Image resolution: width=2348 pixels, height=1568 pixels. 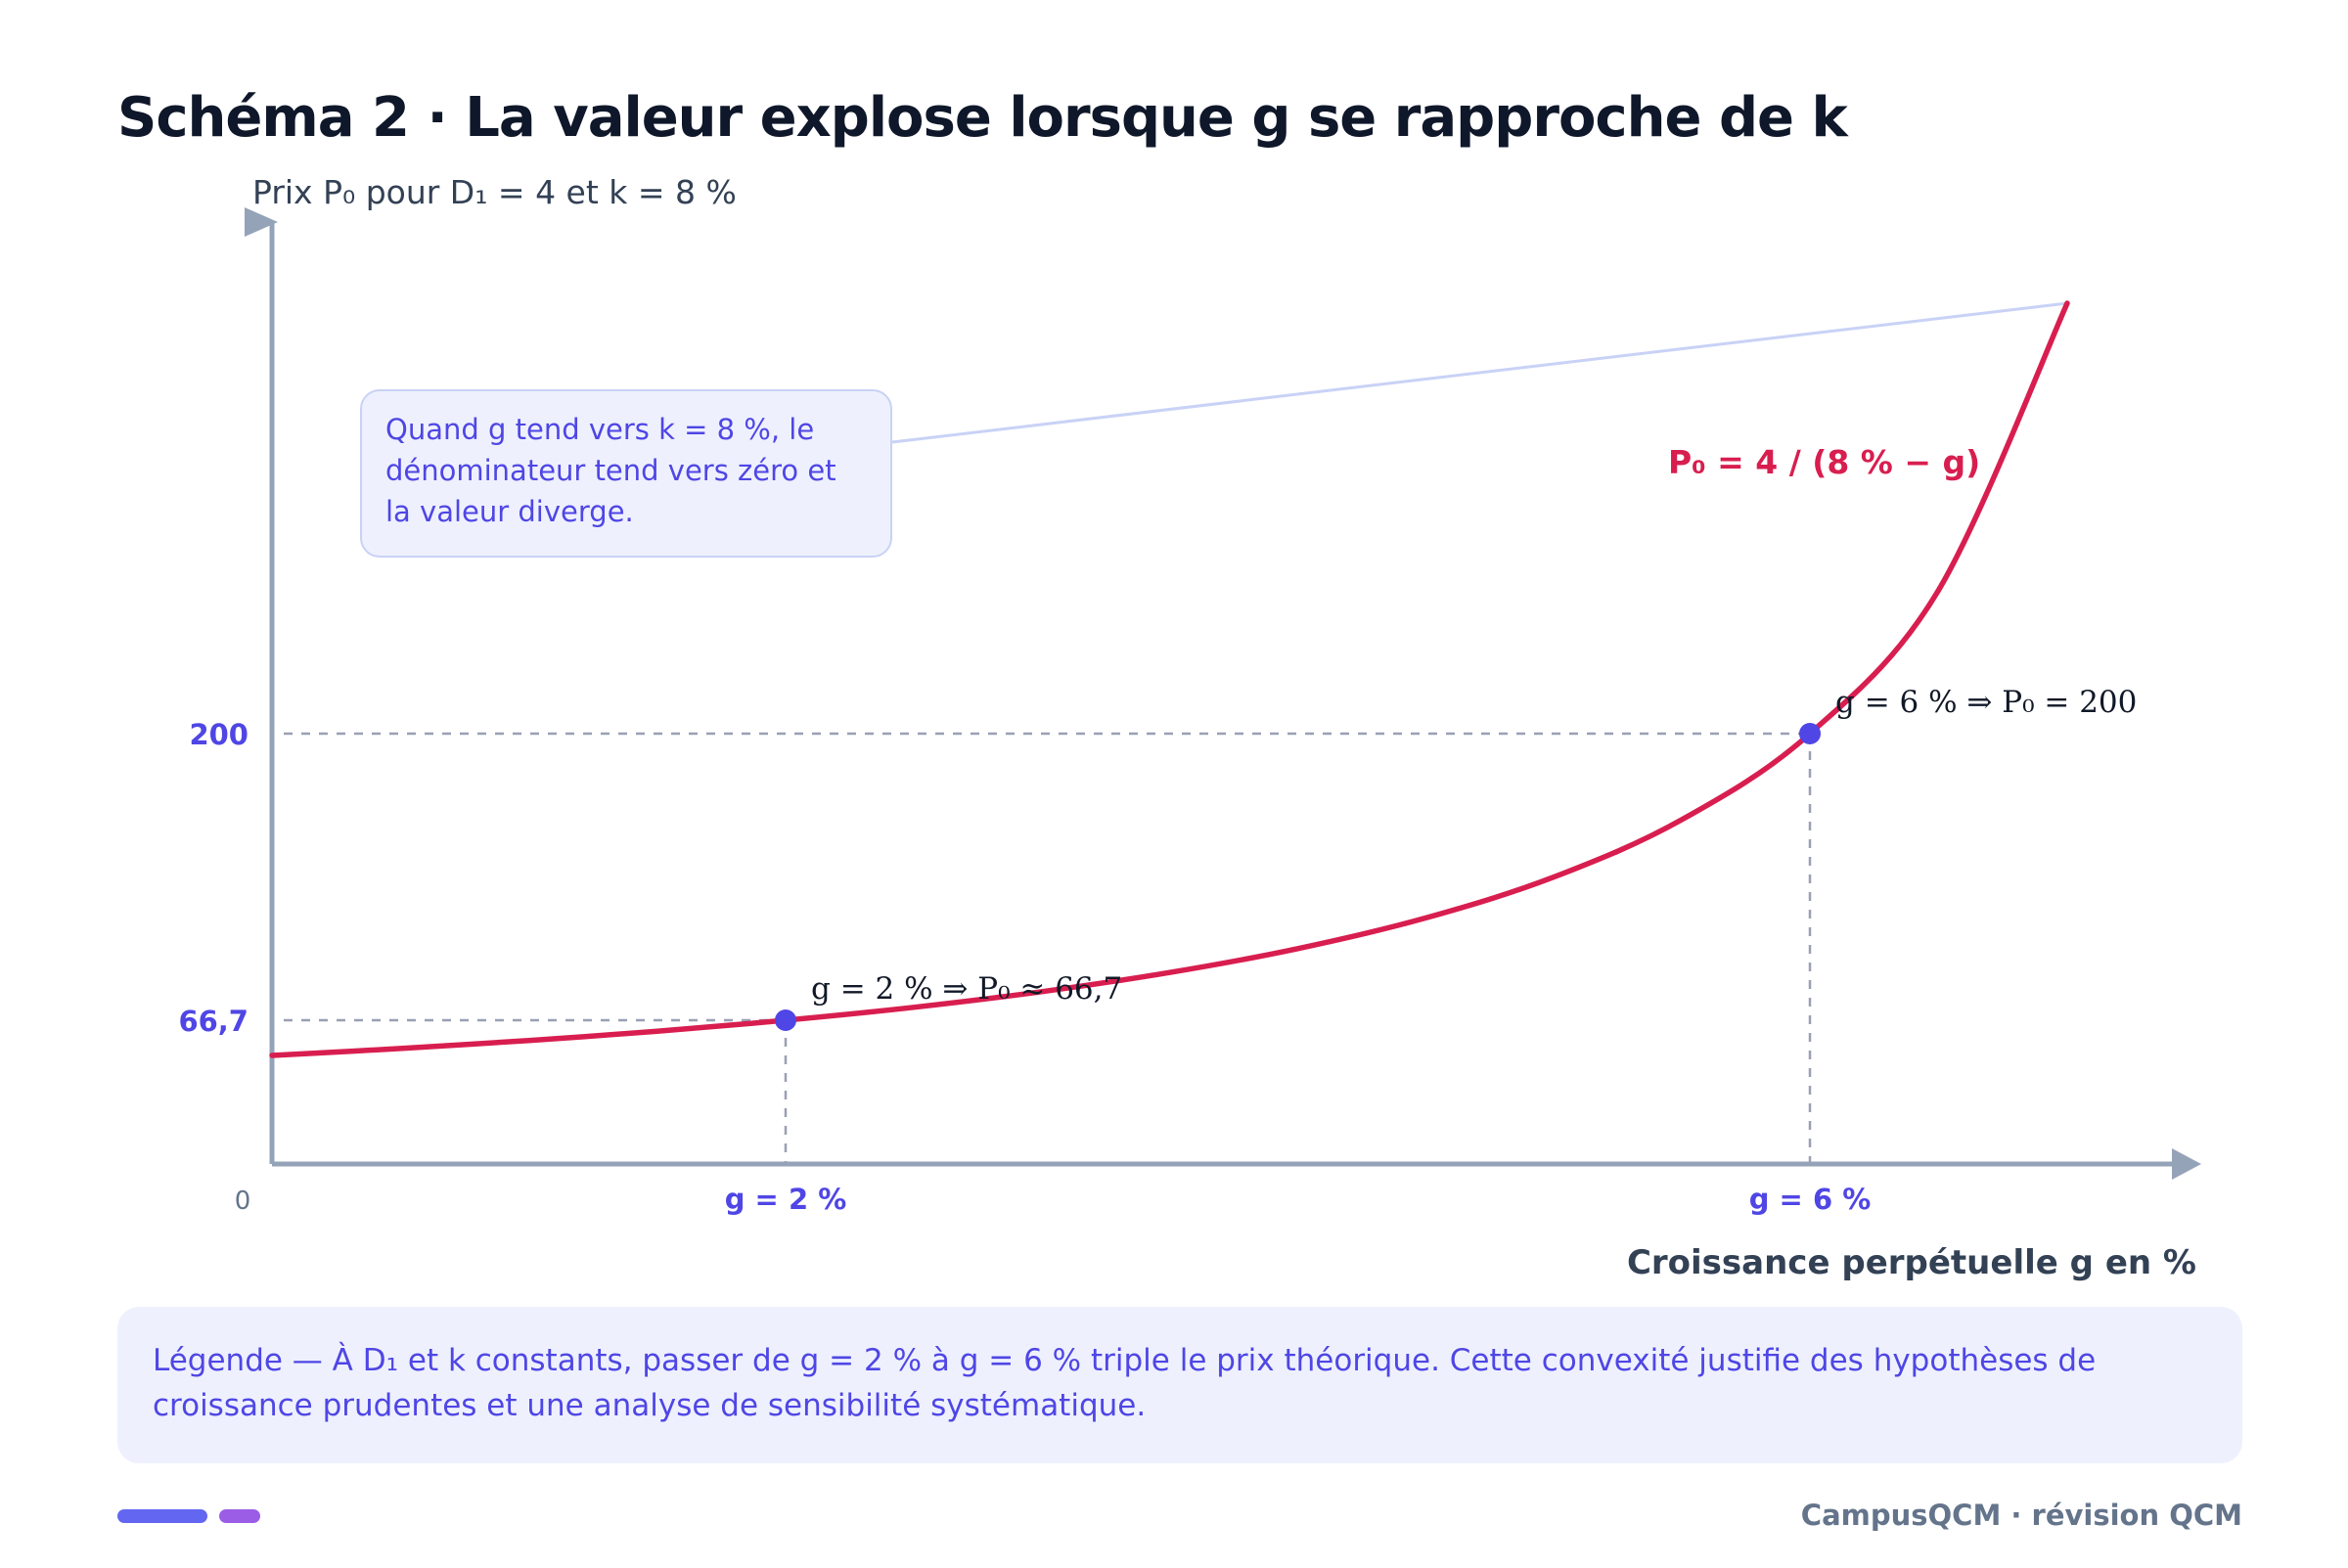 I want to click on y-tick-label-2: 200, so click(x=218, y=734).